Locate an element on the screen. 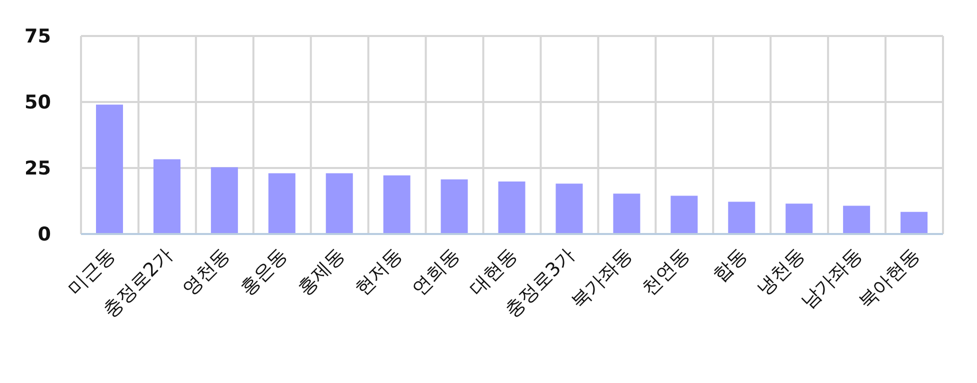  y-tick-label: 75 is located at coordinates (37, 37).